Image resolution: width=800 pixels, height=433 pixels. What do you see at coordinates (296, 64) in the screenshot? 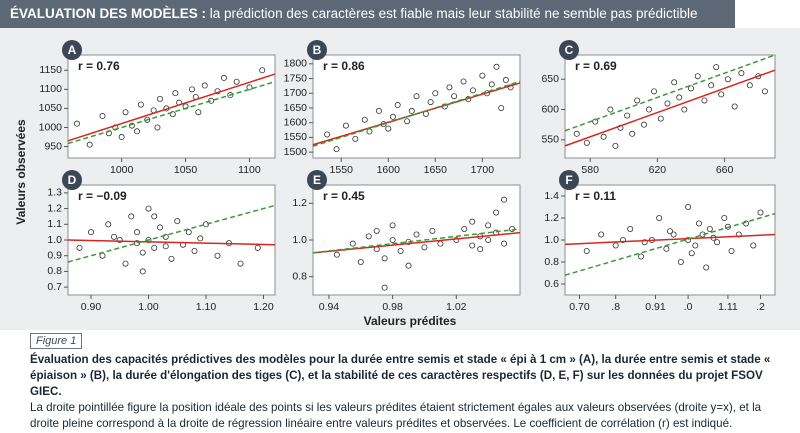
I see `y-tick-label: 1800` at bounding box center [296, 64].